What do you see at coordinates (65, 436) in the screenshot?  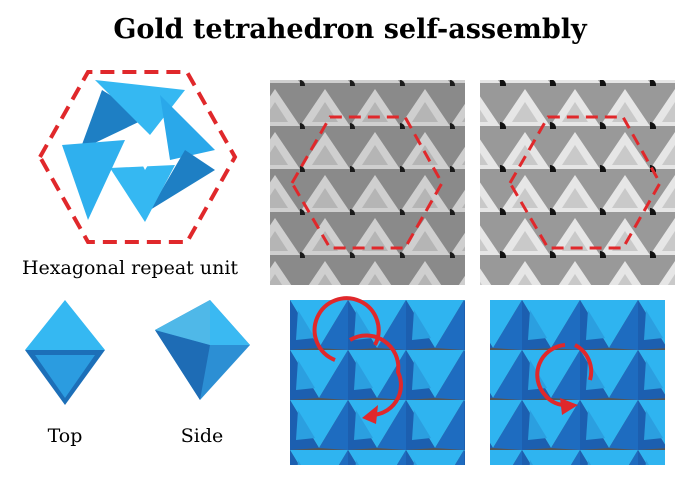 I see `caption: Top` at bounding box center [65, 436].